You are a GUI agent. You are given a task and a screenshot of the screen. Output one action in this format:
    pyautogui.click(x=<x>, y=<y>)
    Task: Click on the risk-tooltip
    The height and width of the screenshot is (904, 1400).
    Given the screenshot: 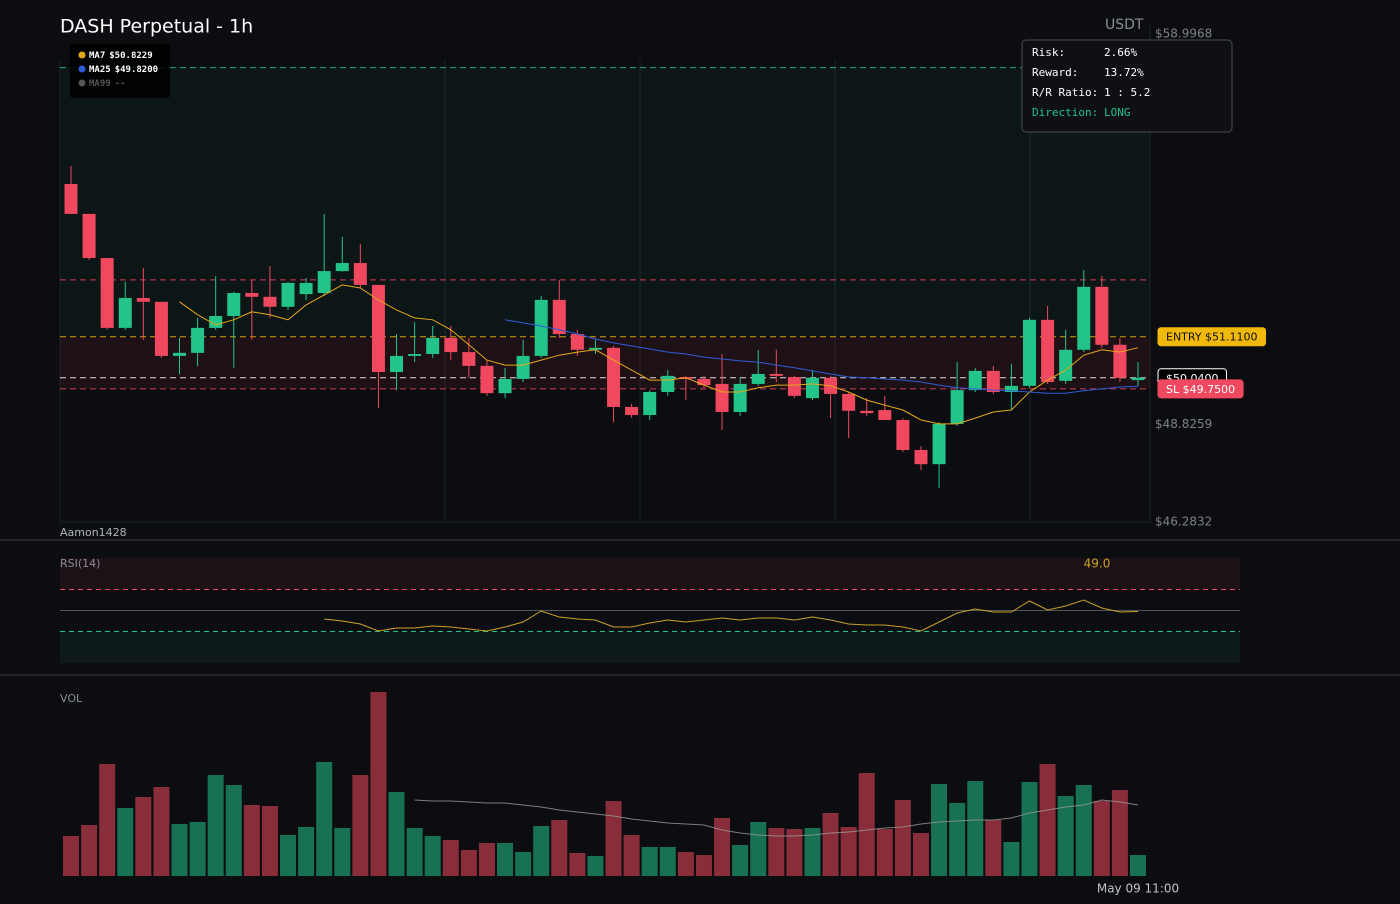 What is the action you would take?
    pyautogui.click(x=1127, y=86)
    